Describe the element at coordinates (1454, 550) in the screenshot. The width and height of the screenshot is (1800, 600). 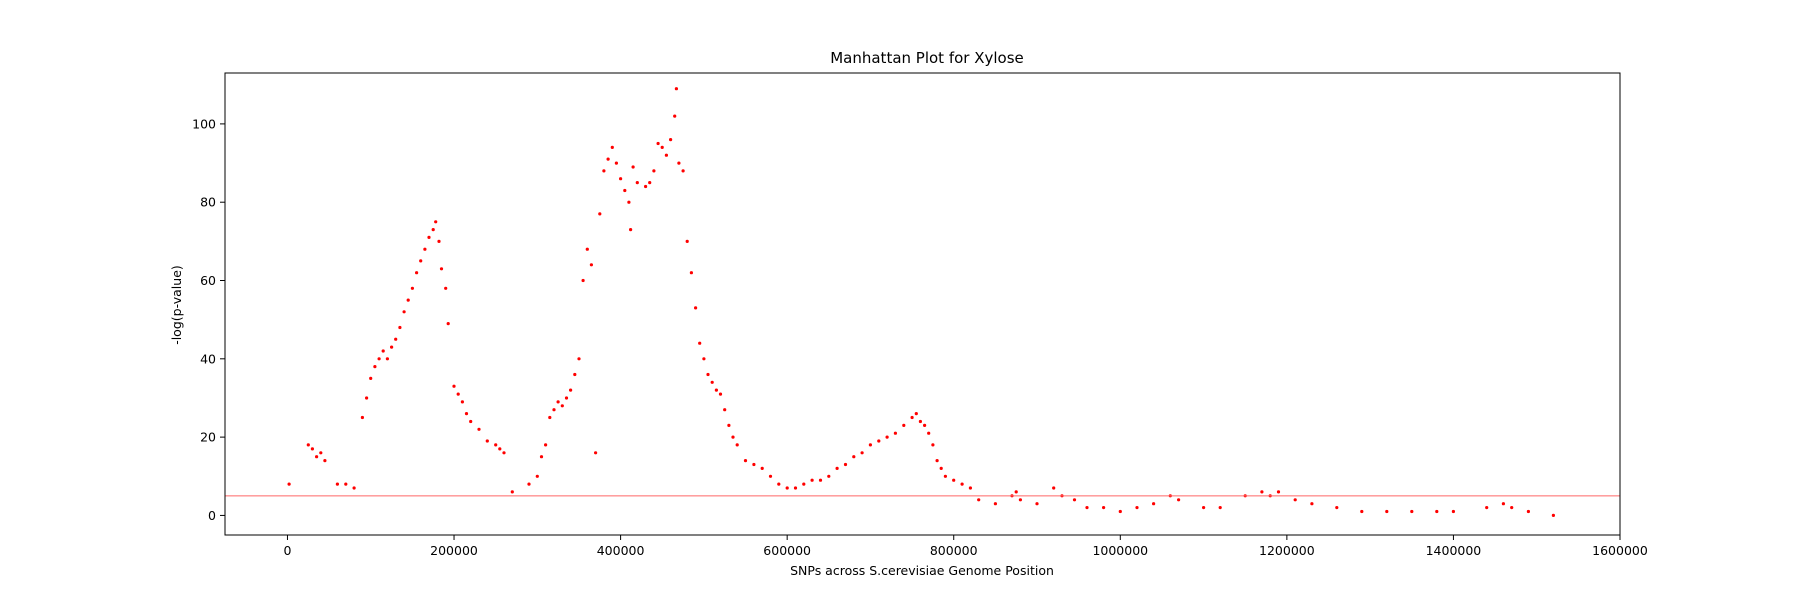
I see `x-tick-label: 1400000` at that location.